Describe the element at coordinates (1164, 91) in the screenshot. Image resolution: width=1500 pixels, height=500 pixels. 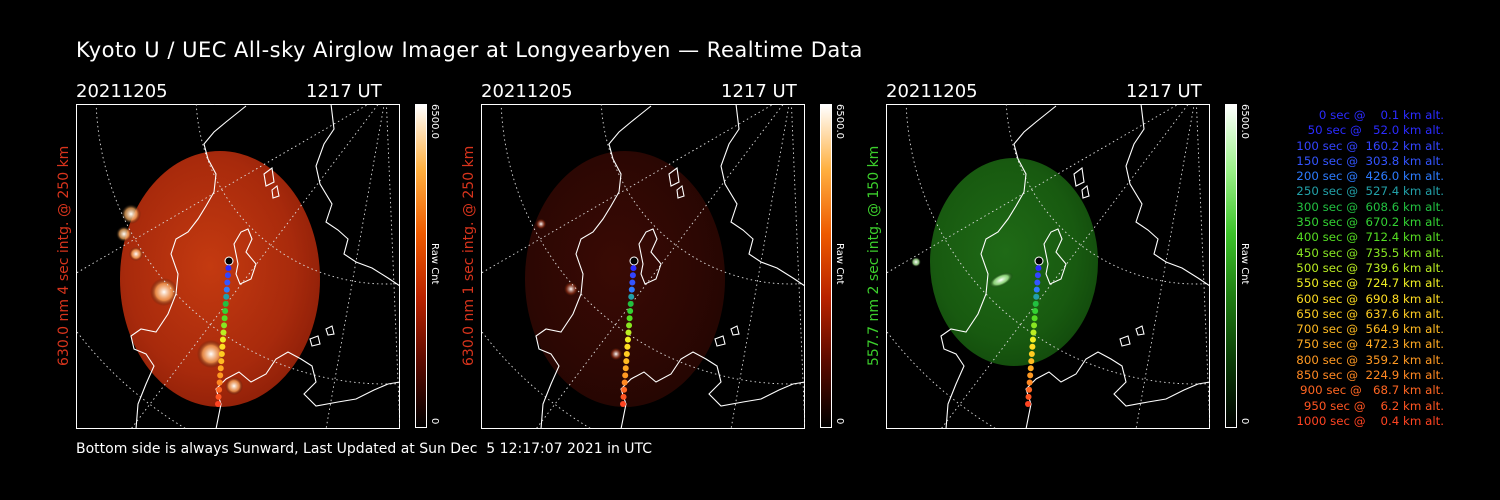
I see `panel-3-time: 1217 UT` at that location.